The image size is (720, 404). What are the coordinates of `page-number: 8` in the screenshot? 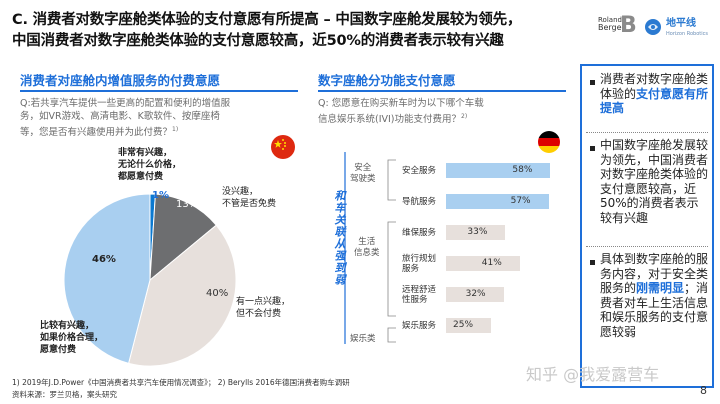 It's located at (703, 390).